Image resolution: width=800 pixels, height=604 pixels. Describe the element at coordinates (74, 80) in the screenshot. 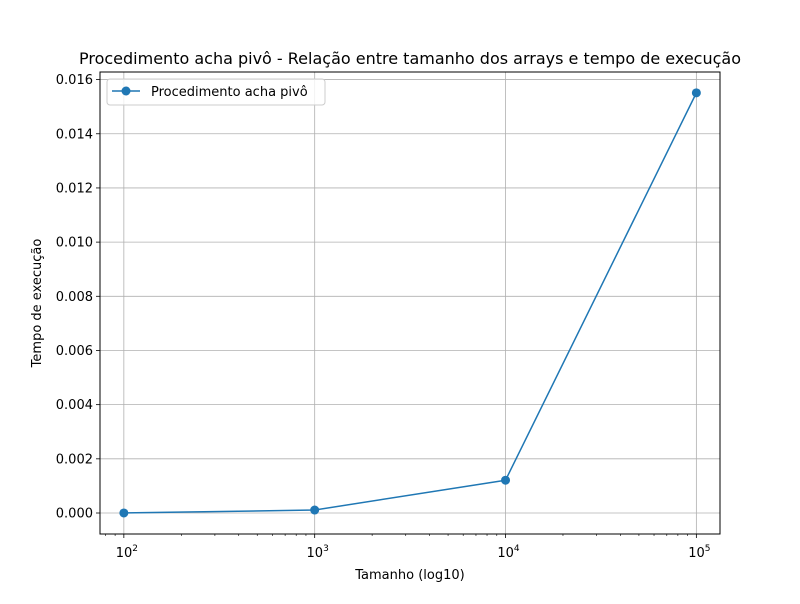

I see `y-tick-label: 0.016` at that location.